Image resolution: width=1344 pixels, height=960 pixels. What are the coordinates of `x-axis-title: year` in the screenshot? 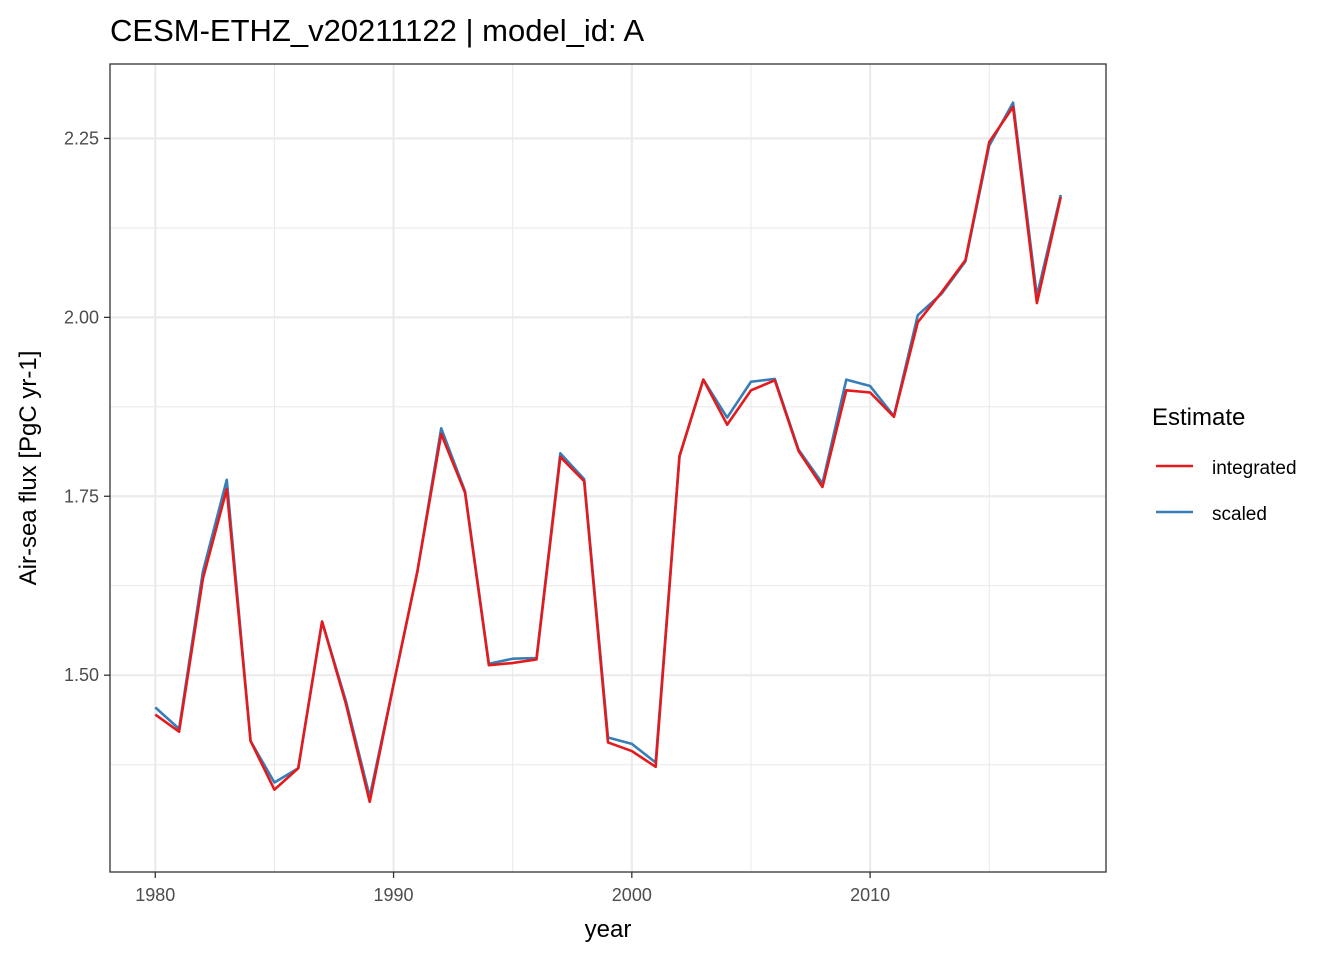 It's located at (608, 929).